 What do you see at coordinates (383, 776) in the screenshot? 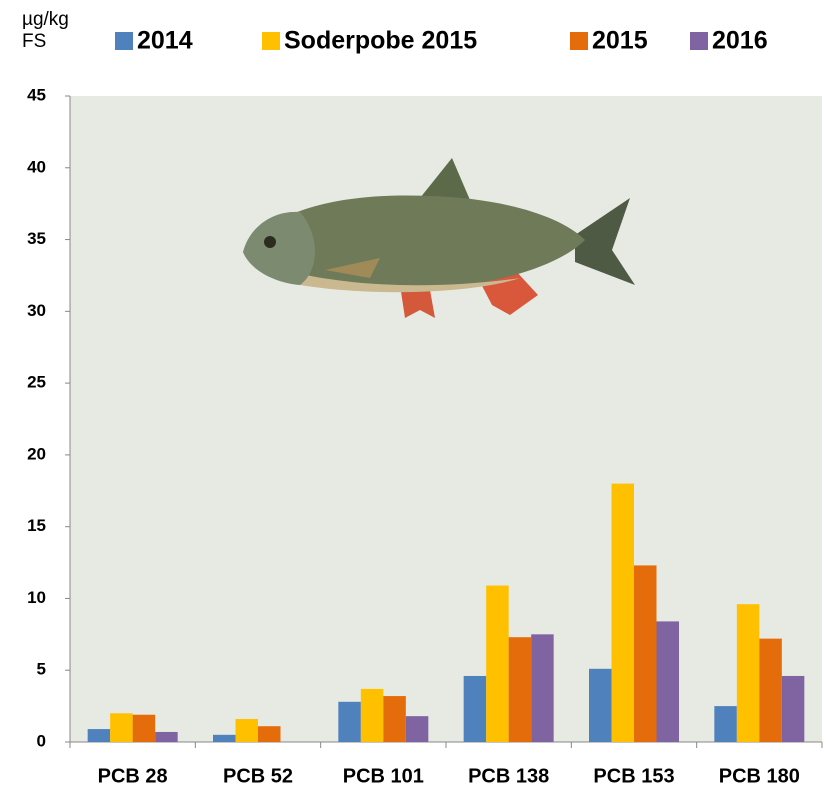
I see `x-tick-label: PCB 101` at bounding box center [383, 776].